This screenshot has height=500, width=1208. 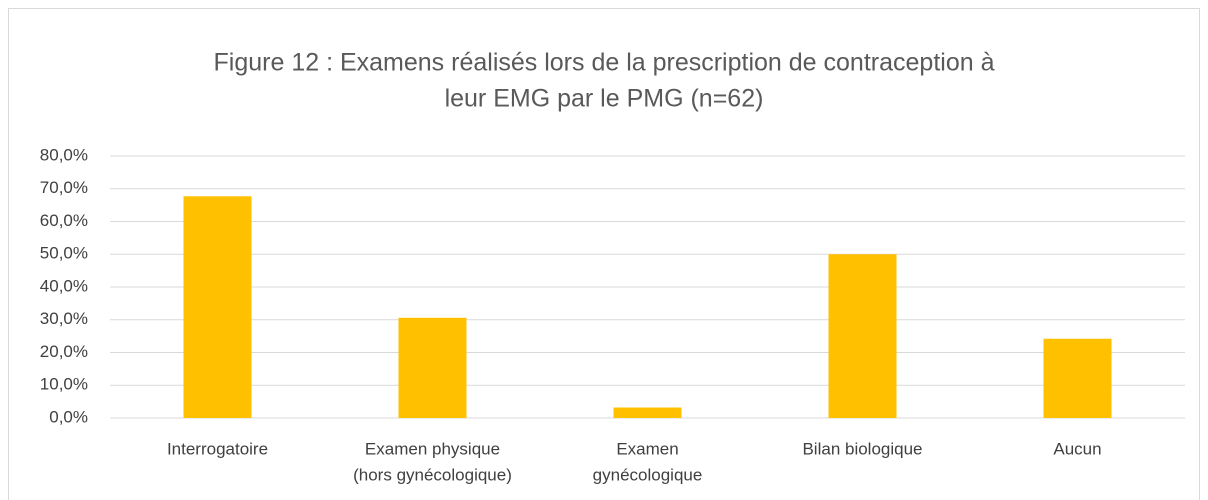 What do you see at coordinates (1077, 448) in the screenshot?
I see `x-tick-label: Aucun` at bounding box center [1077, 448].